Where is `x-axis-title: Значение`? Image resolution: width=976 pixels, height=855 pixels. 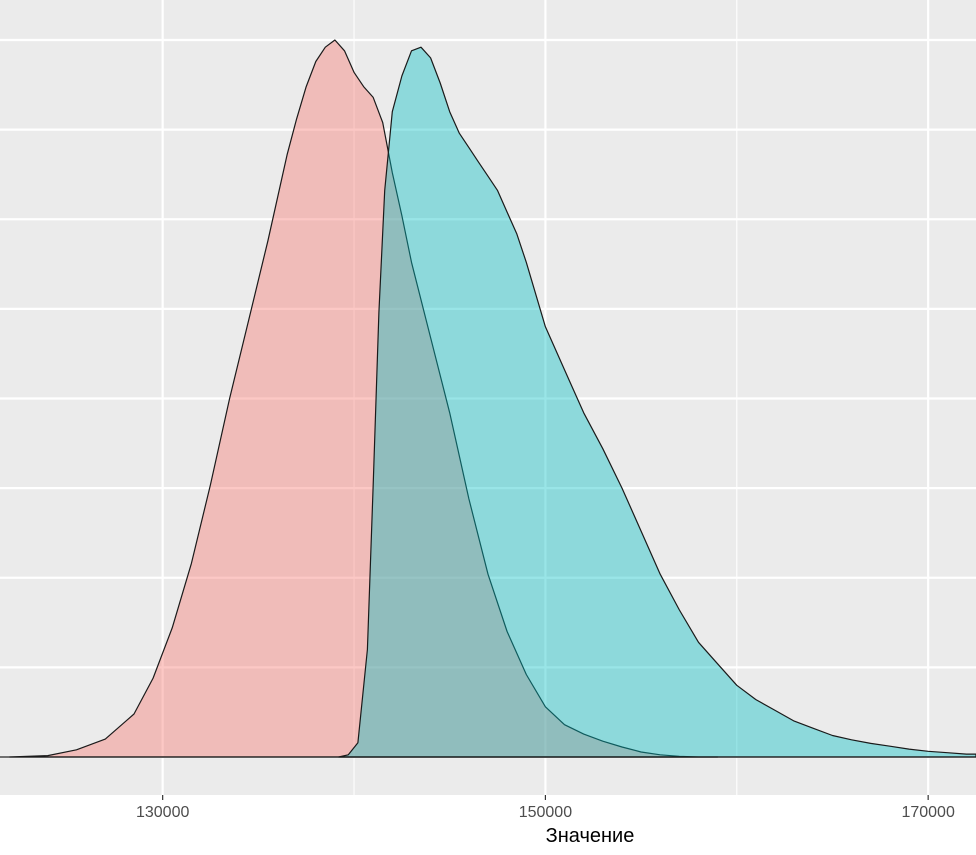
x-axis-title: Значение is located at coordinates (590, 836).